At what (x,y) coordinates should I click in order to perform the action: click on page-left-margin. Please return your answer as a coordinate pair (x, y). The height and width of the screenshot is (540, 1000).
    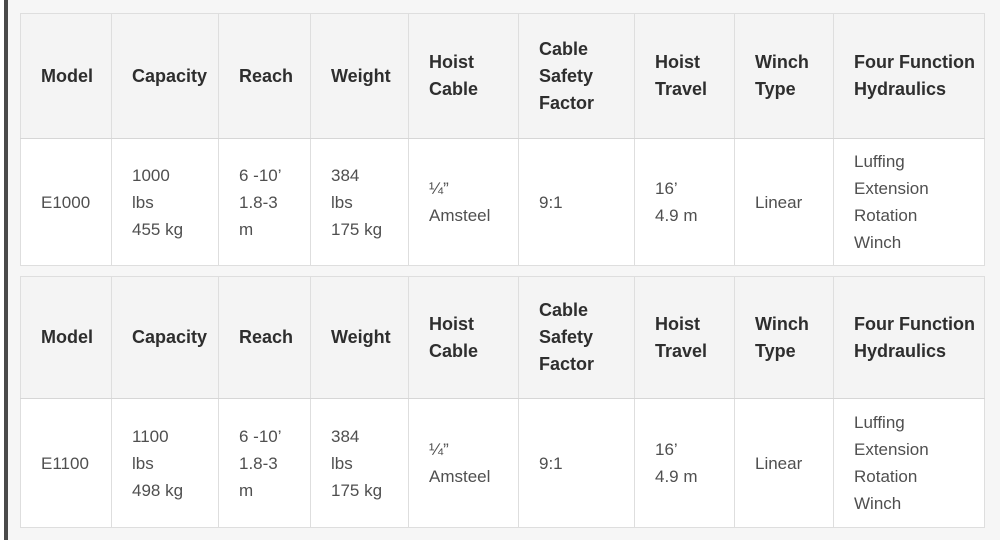
    Looking at the image, I should click on (2, 270).